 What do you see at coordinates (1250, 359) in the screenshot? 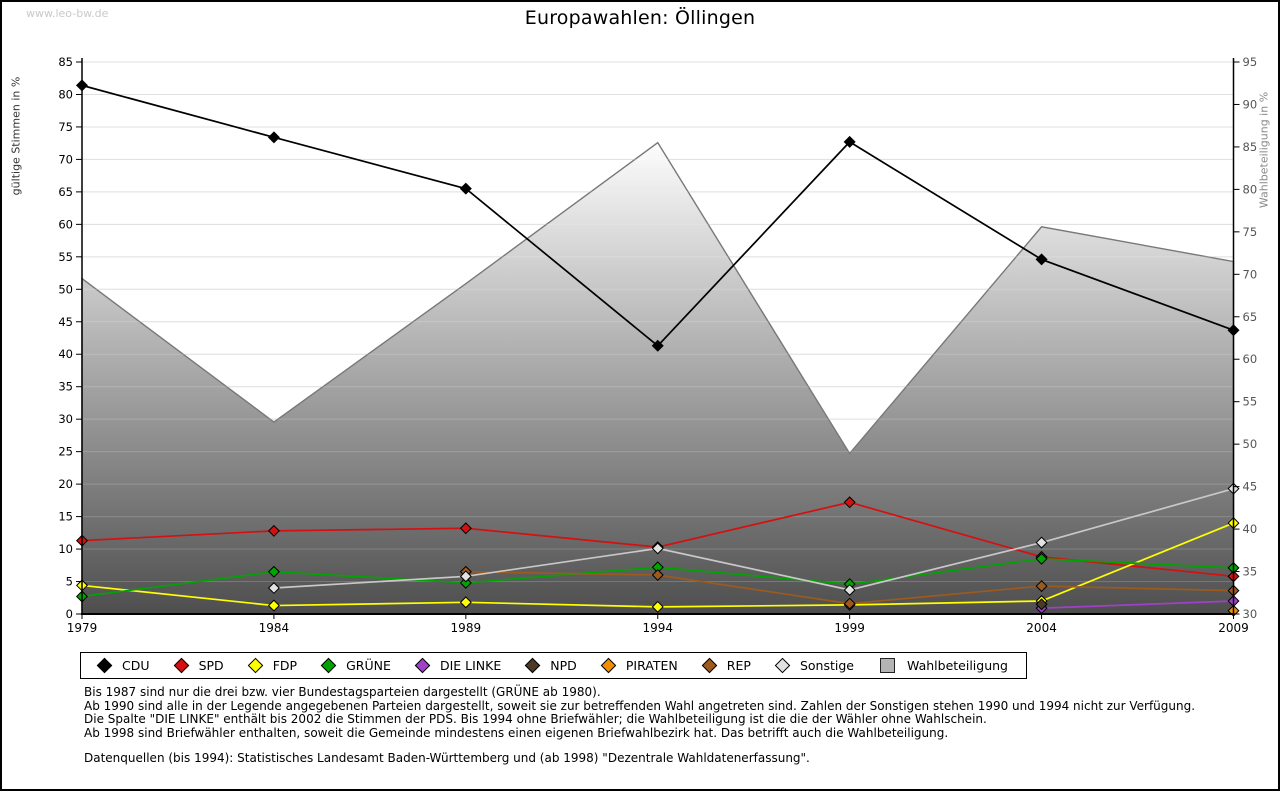
I see `right-tick-label: 60` at bounding box center [1250, 359].